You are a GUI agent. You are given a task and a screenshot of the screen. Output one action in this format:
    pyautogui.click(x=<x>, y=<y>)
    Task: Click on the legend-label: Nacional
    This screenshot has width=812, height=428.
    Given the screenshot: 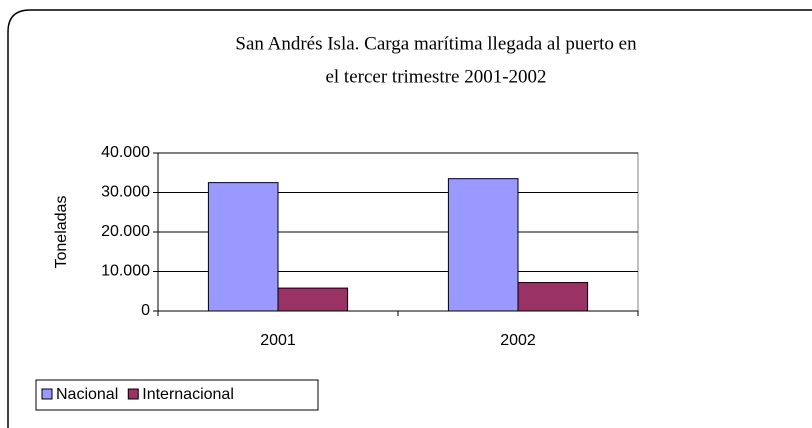 What is the action you would take?
    pyautogui.click(x=87, y=394)
    